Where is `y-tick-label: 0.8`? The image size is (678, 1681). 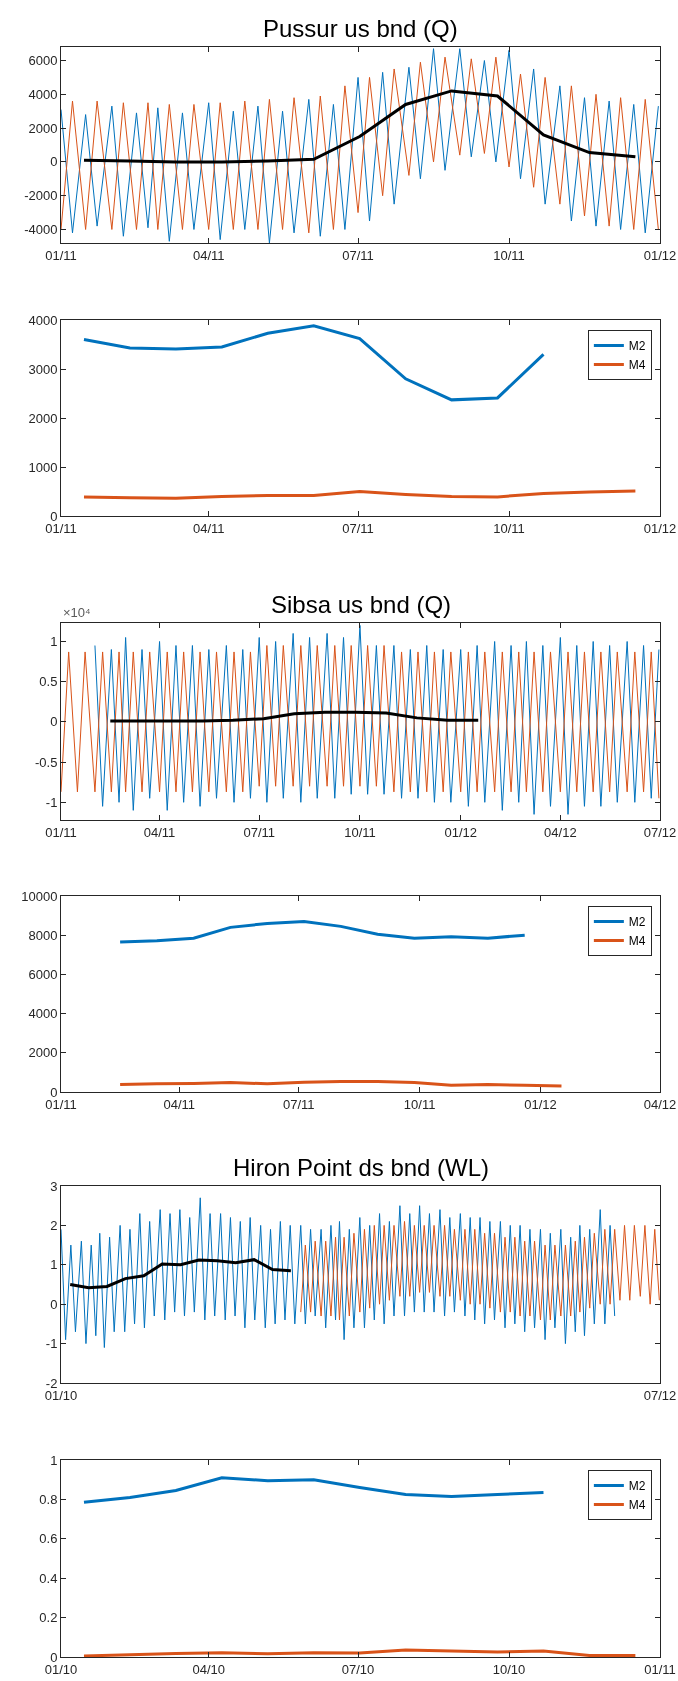 y-tick-label: 0.8 is located at coordinates (48, 1499).